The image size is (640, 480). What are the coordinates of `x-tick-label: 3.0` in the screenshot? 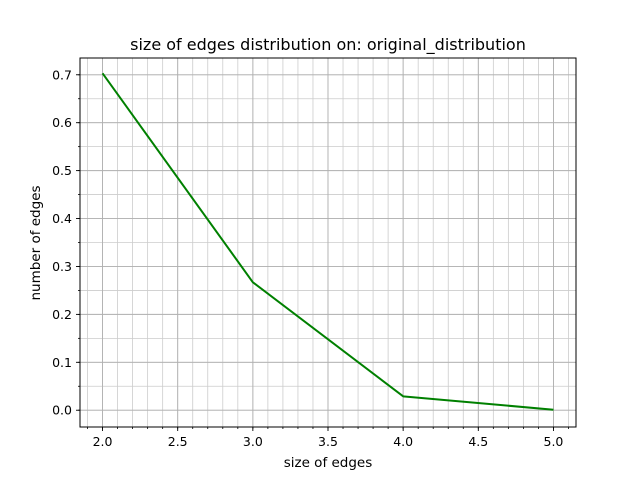 It's located at (253, 441).